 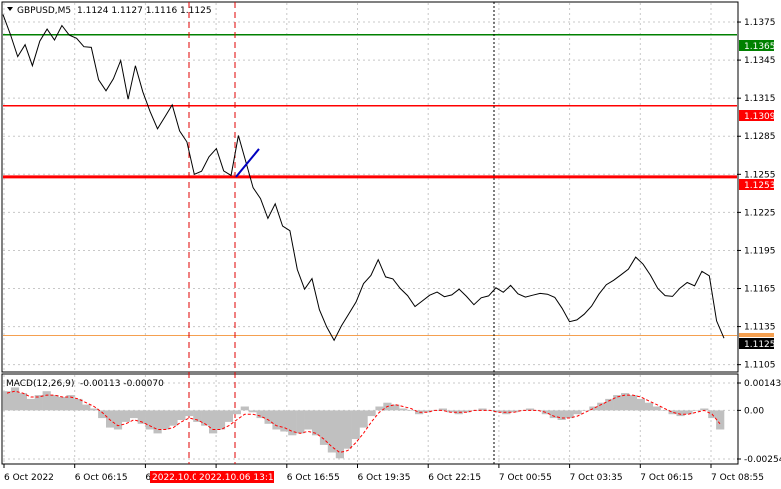 What do you see at coordinates (760, 23) in the screenshot?
I see `price-tick-label: 1.1375` at bounding box center [760, 23].